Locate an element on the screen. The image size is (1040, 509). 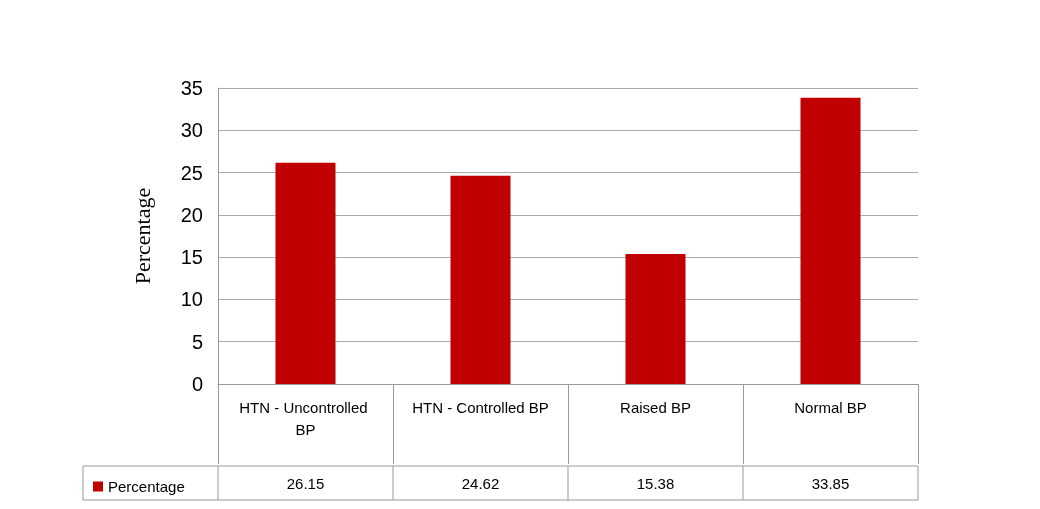
y-tick-label: 30 is located at coordinates (191, 130).